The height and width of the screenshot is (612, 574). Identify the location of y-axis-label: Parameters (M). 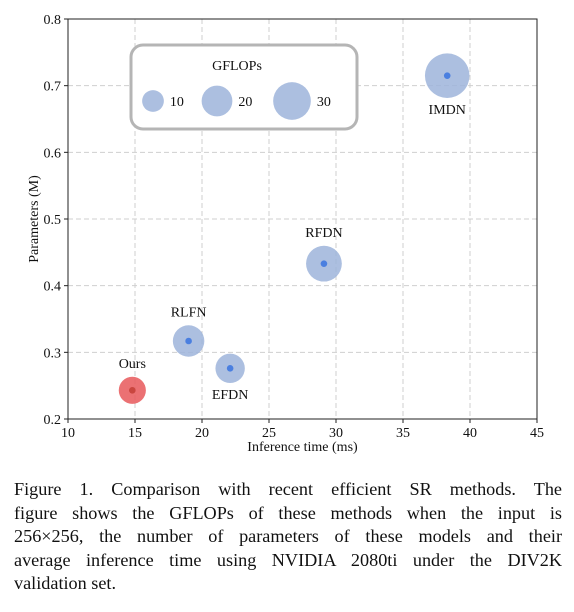
(34, 219).